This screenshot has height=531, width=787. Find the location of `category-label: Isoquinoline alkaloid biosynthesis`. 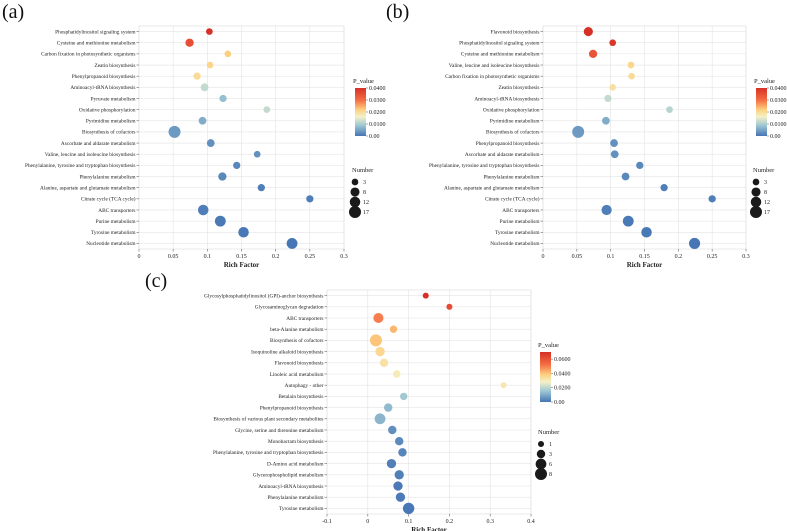

category-label: Isoquinoline alkaloid biosynthesis is located at coordinates (287, 352).